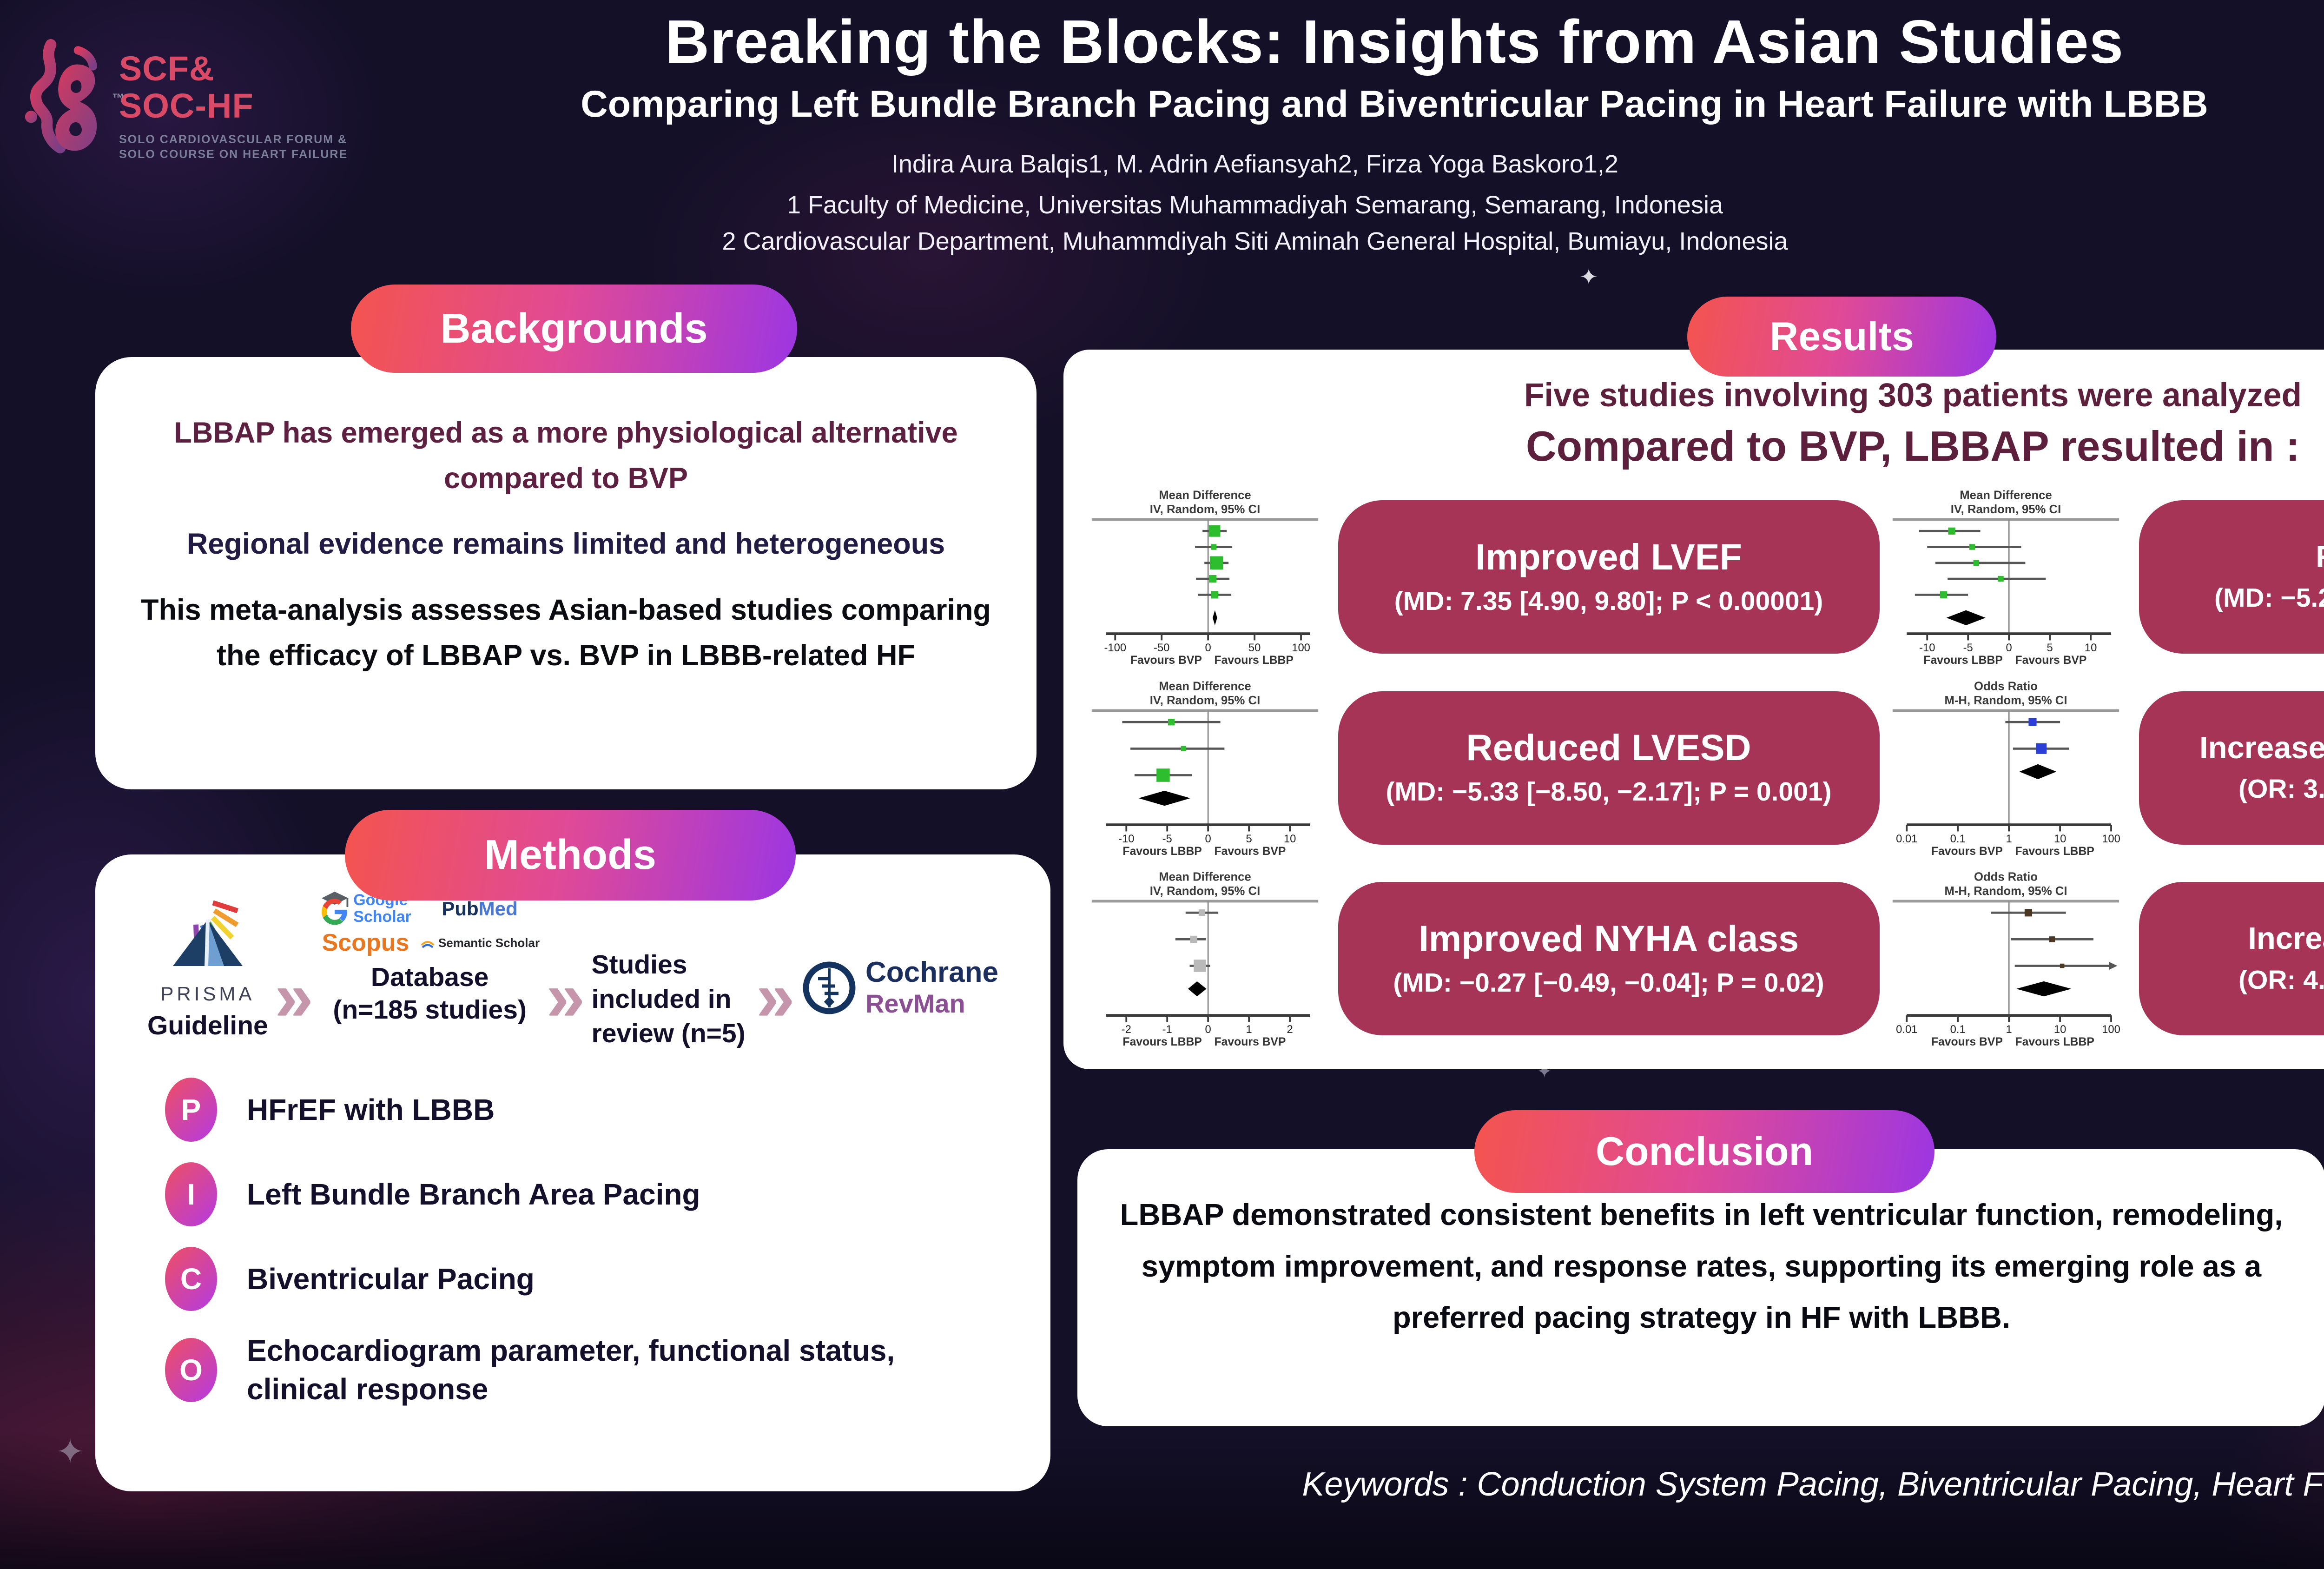  I want to click on backgrounds-section-label: Backgrounds, so click(574, 328).